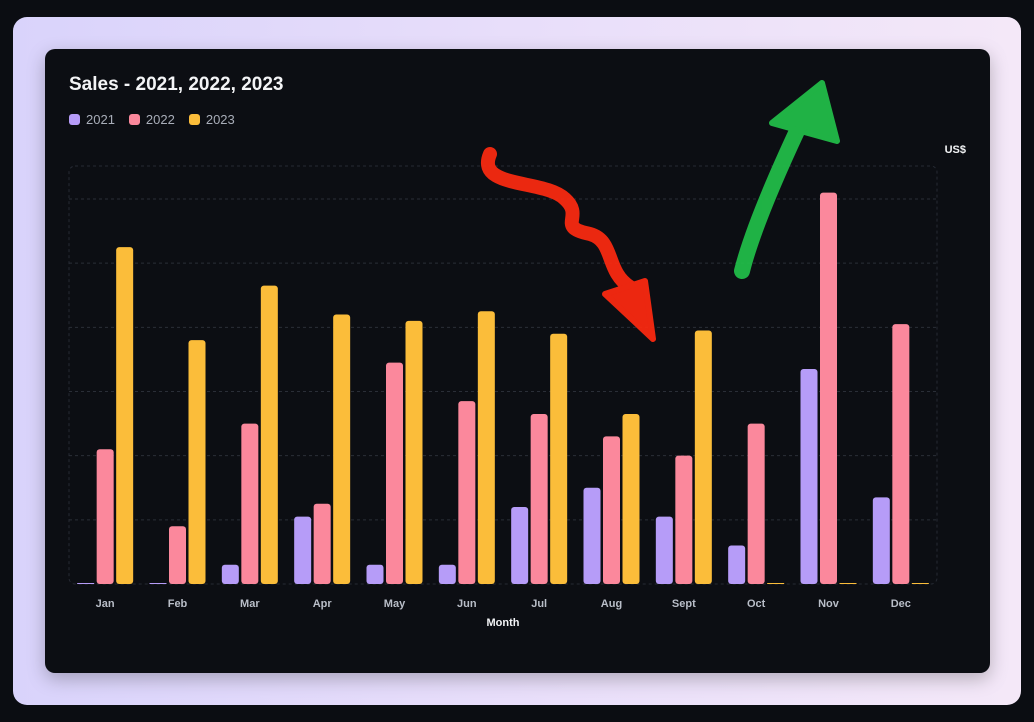 This screenshot has width=1034, height=722. I want to click on bar-2023-may, so click(414, 452).